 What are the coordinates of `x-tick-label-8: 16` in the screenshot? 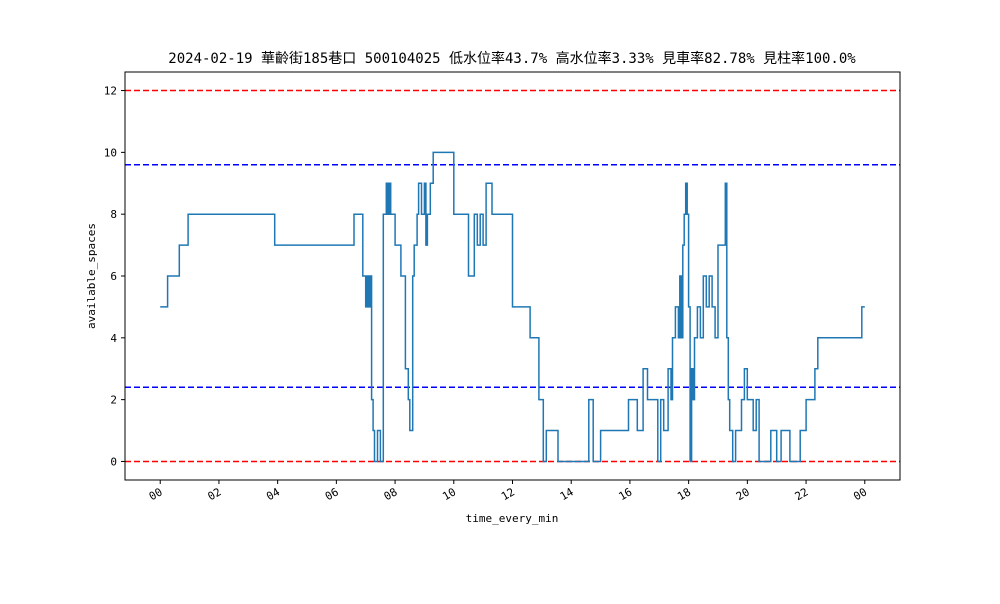 It's located at (625, 494).